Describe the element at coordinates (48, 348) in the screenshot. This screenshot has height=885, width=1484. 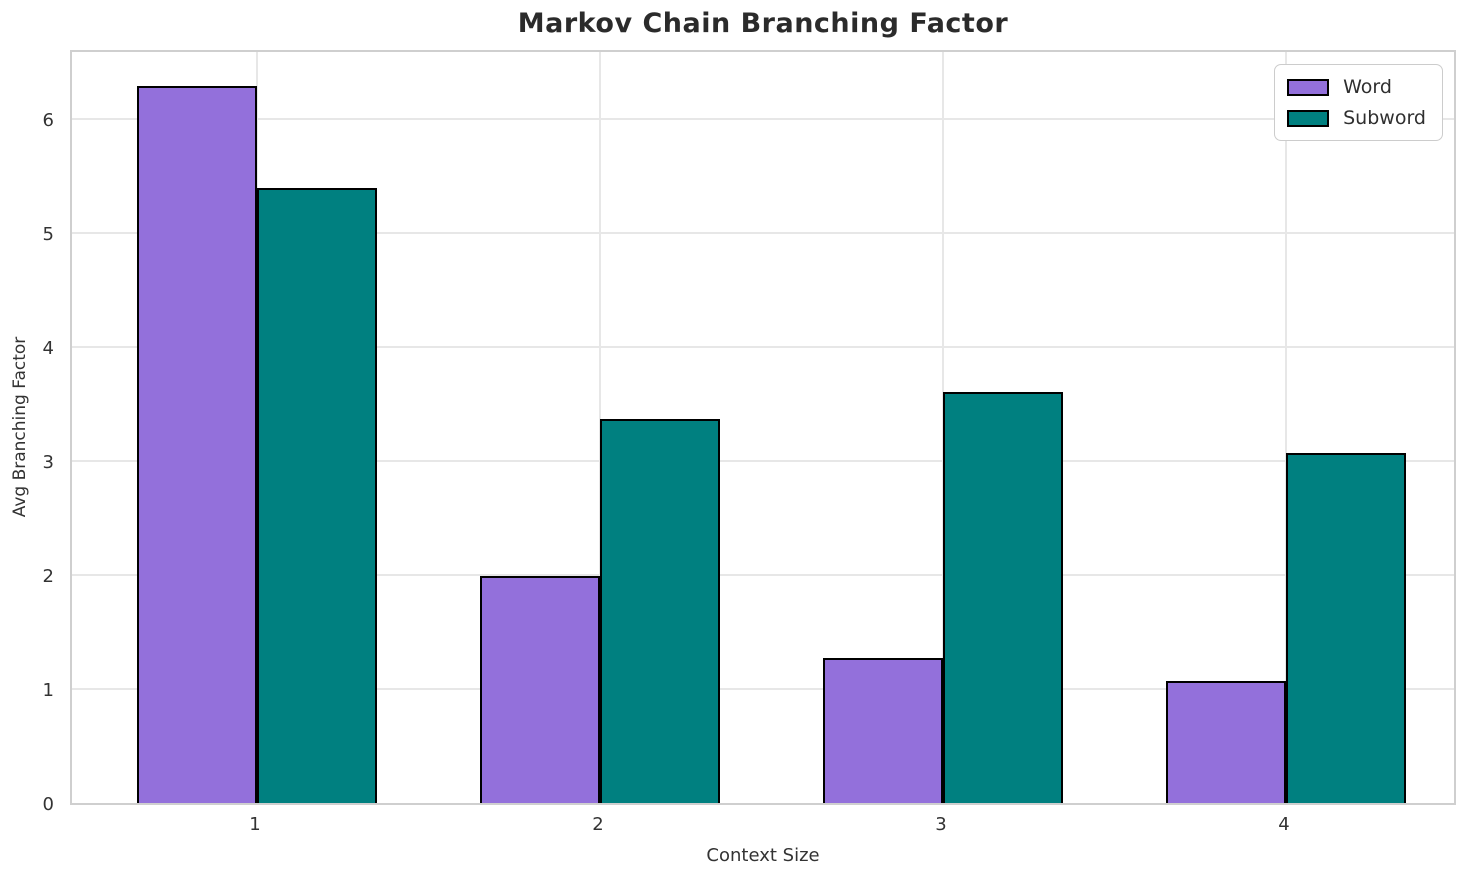
I see `y-tick-label: 4` at that location.